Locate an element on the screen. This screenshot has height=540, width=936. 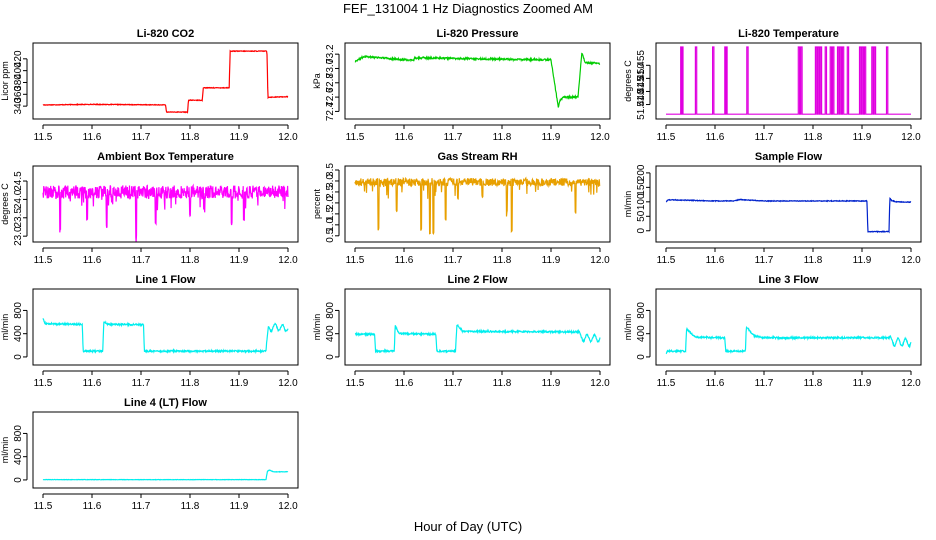
panel-title: Li-820 CO2 is located at coordinates (165, 34).